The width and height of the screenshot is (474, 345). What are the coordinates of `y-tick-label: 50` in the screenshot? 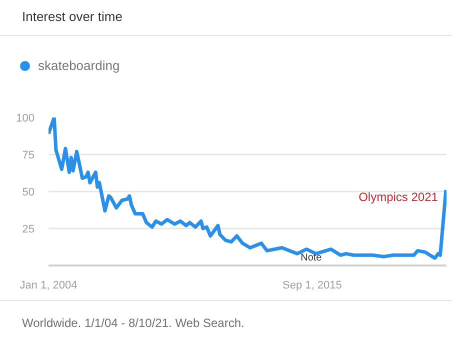 It's located at (28, 192).